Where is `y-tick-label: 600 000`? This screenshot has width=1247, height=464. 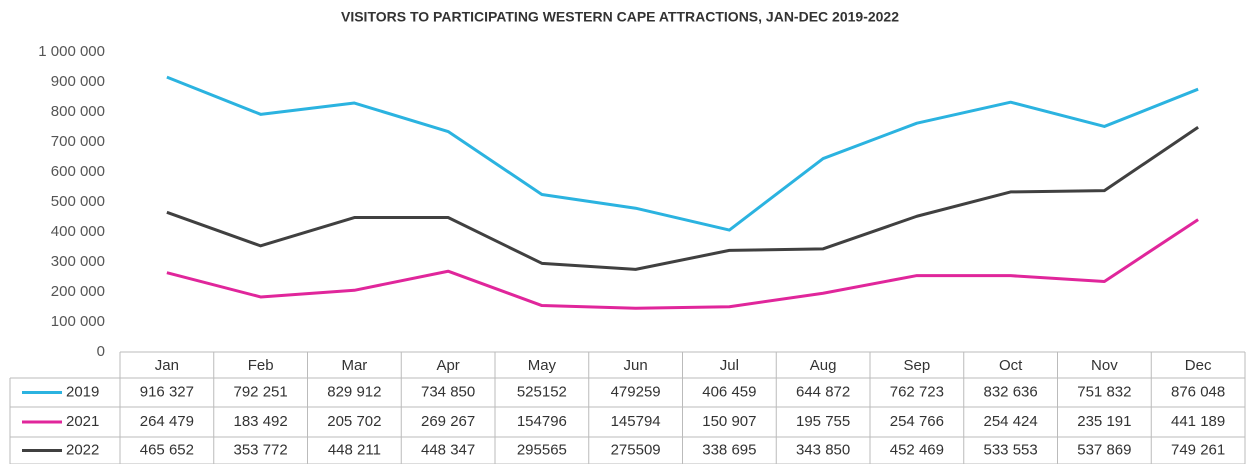
y-tick-label: 600 000 is located at coordinates (78, 171).